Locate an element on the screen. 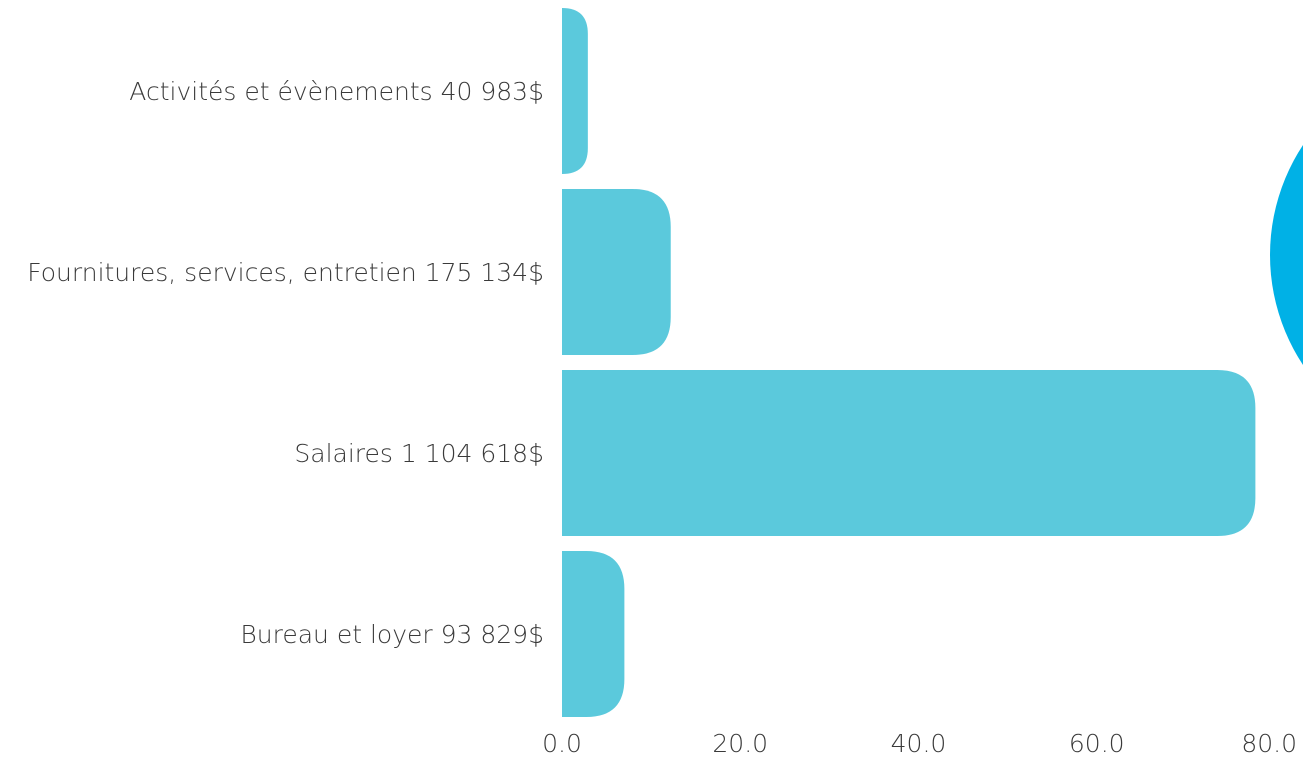 The width and height of the screenshot is (1303, 761). x-tick-label: 60.0 is located at coordinates (1097, 743).